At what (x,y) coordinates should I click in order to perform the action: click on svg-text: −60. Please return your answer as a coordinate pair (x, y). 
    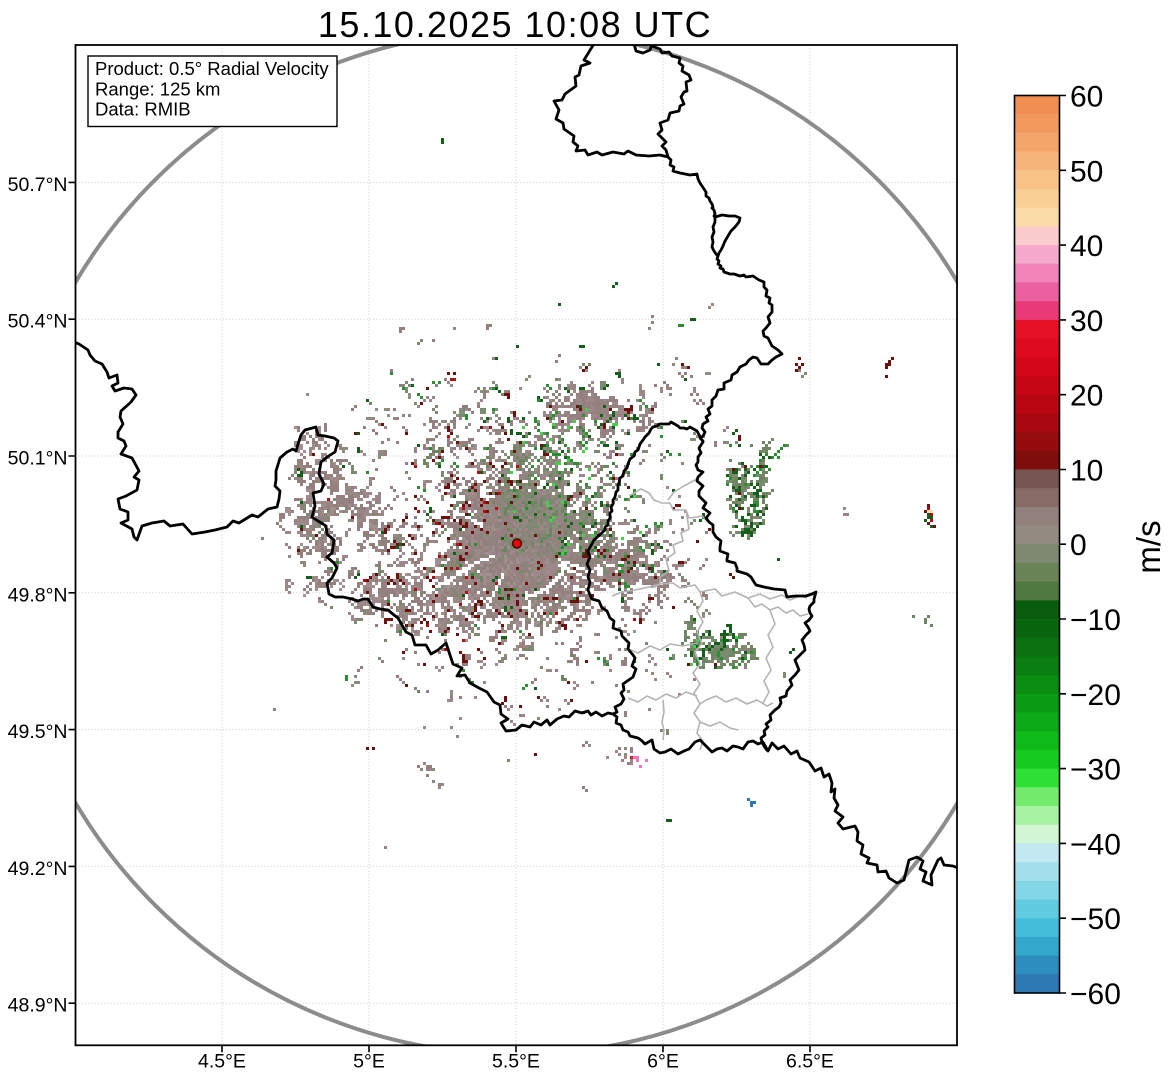
    Looking at the image, I should click on (1095, 994).